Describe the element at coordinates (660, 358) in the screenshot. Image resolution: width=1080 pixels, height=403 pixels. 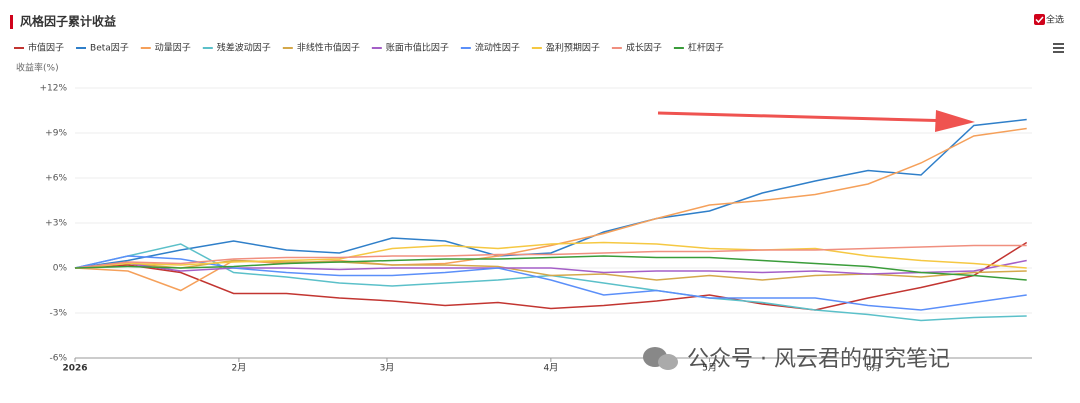
I see `watermark-icon` at that location.